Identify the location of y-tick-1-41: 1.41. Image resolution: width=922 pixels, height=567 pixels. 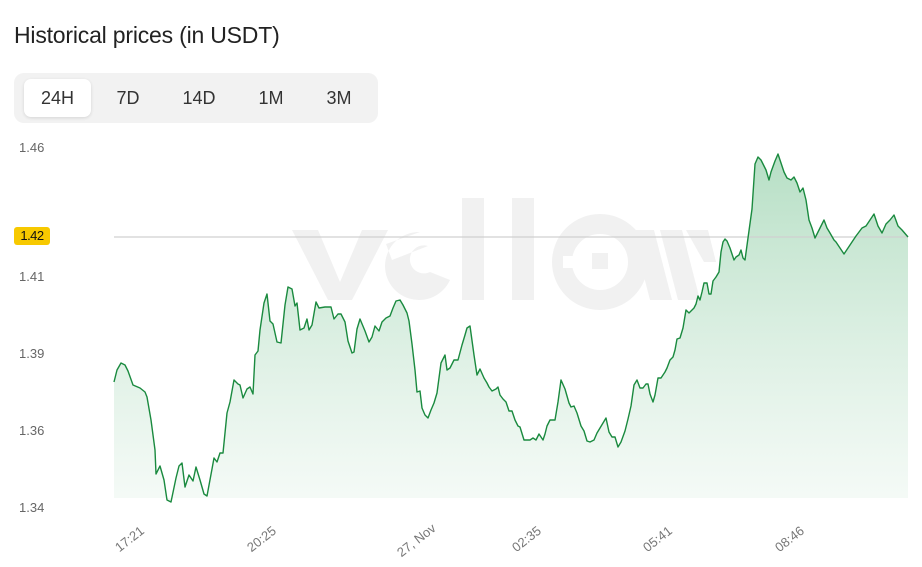
(32, 276).